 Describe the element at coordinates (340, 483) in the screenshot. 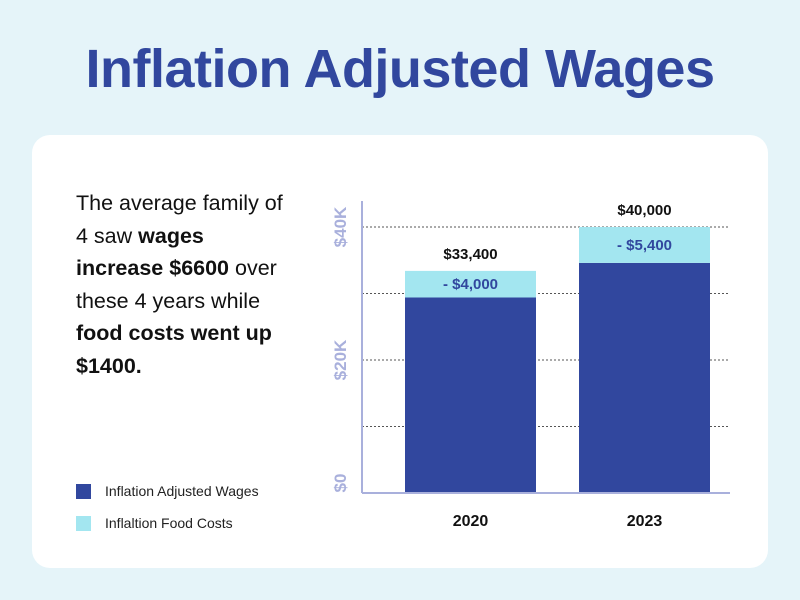

I see `y-tick-label: $0` at that location.